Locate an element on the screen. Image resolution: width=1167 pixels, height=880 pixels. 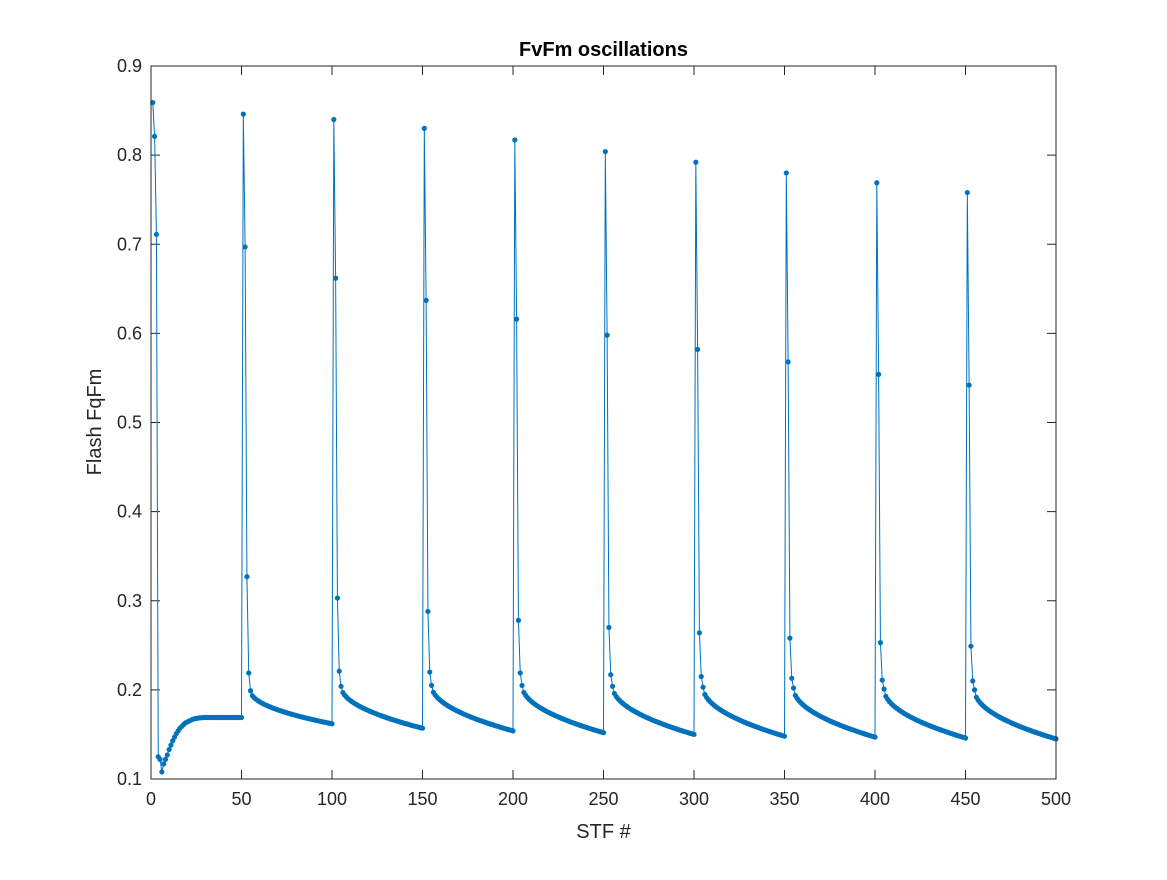
y-tick-label: 0.5 is located at coordinates (129, 423).